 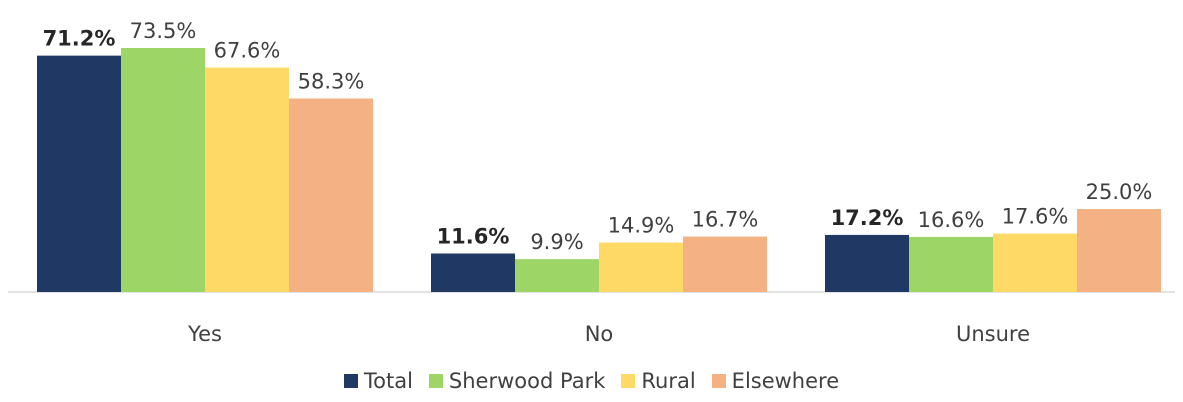 What do you see at coordinates (204, 334) in the screenshot?
I see `category-label-yes: Yes` at bounding box center [204, 334].